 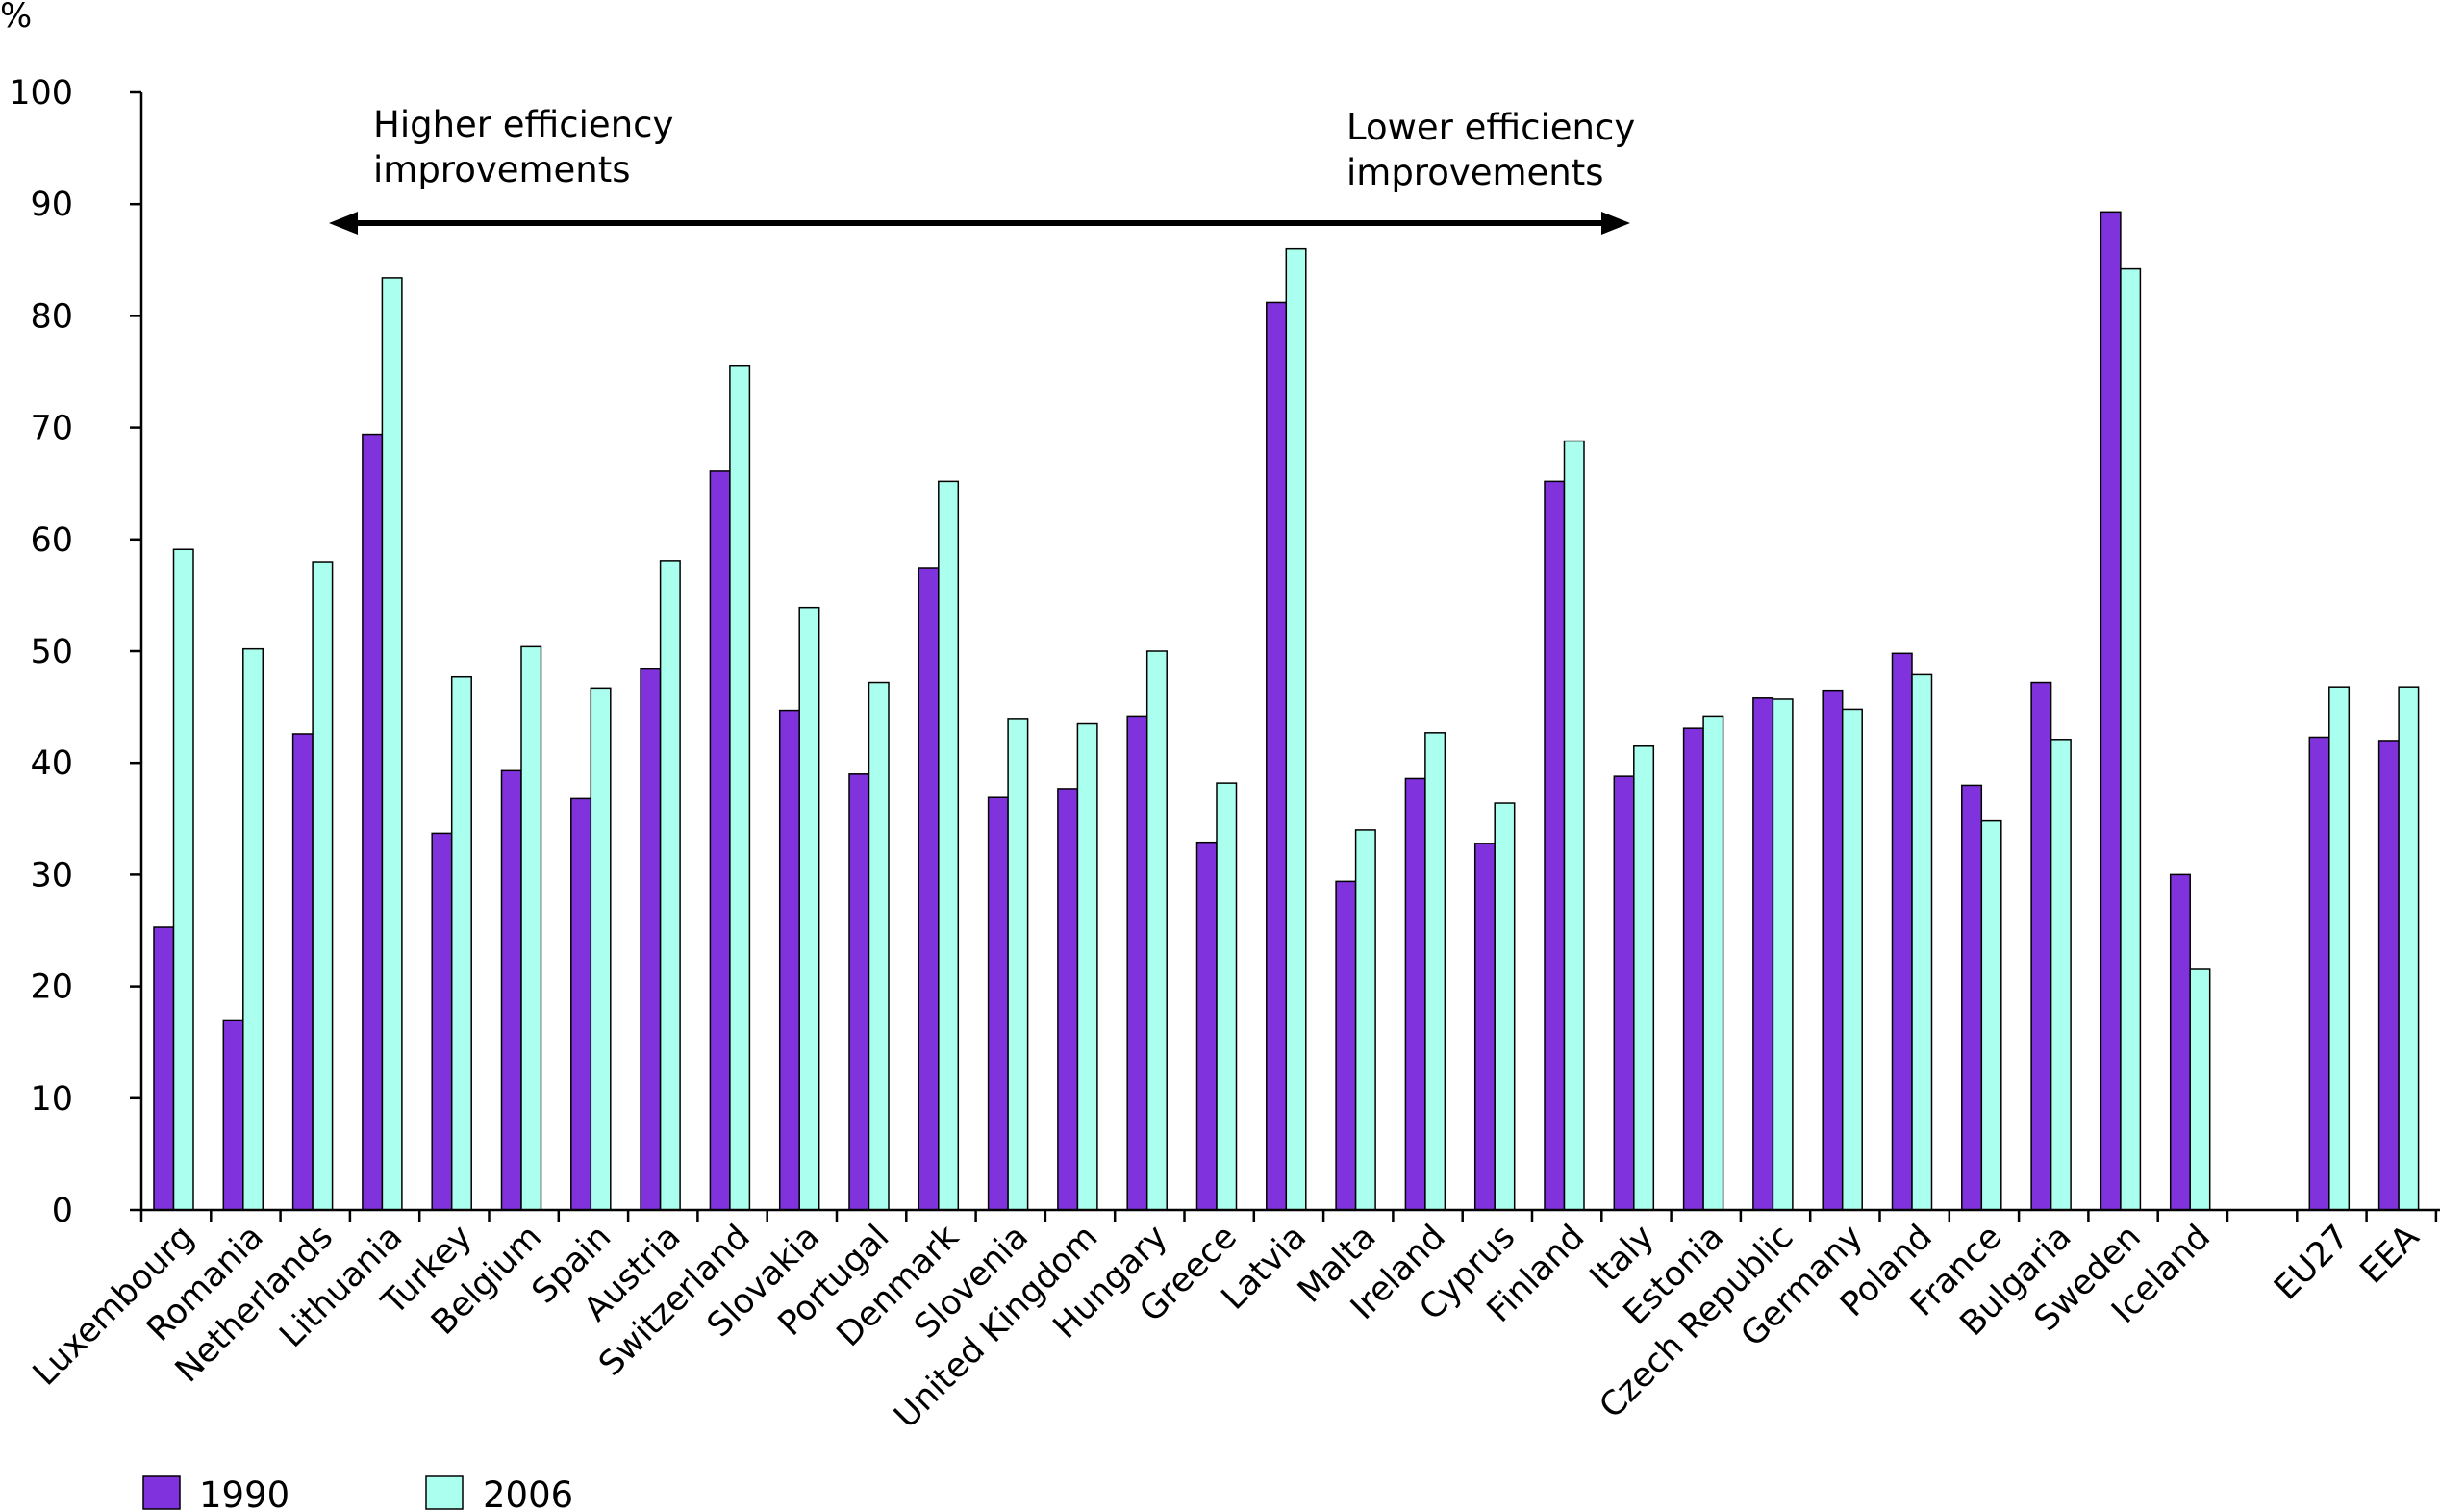 I want to click on x-tick-label: EU27, so click(x=2312, y=1263).